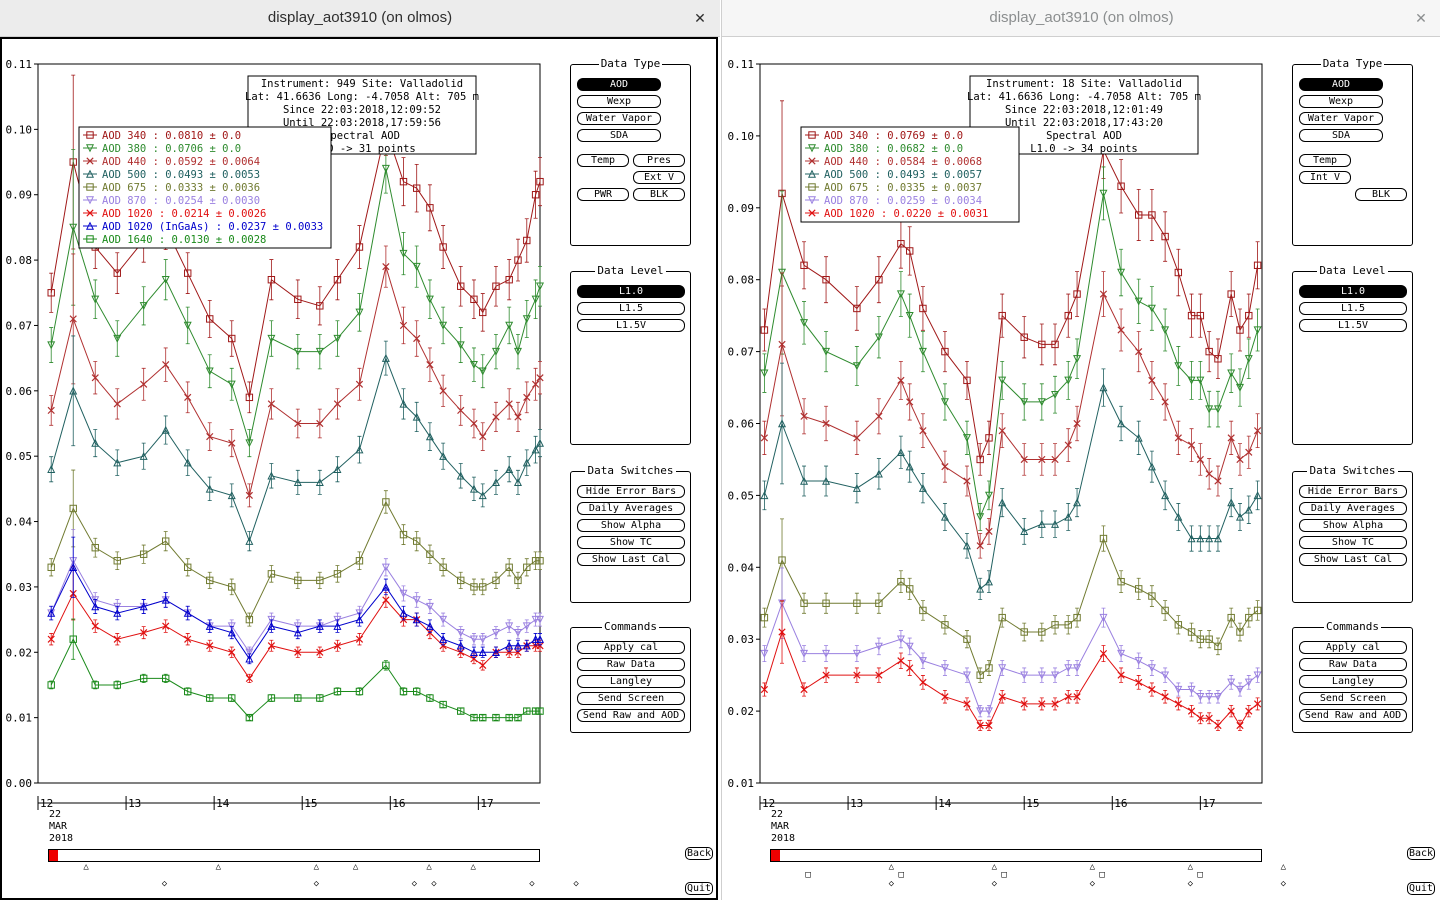 The width and height of the screenshot is (1440, 900). I want to click on ext-v-button: Ext V, so click(659, 177).